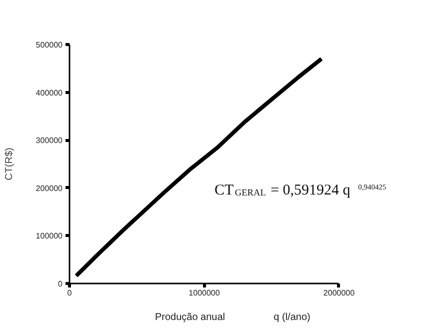  What do you see at coordinates (50, 93) in the screenshot?
I see `y-tick-label: 400000` at bounding box center [50, 93].